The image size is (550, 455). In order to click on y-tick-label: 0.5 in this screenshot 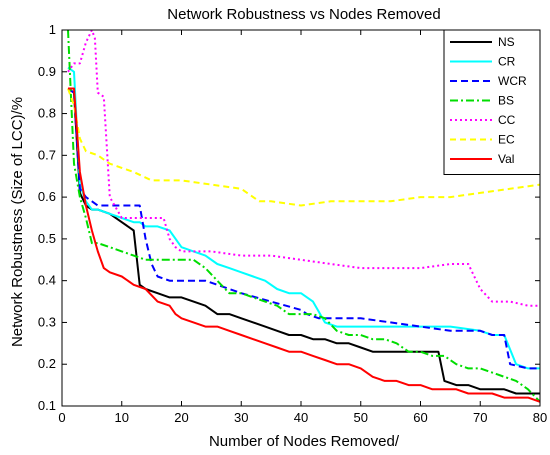, I will do `click(47, 238)`.